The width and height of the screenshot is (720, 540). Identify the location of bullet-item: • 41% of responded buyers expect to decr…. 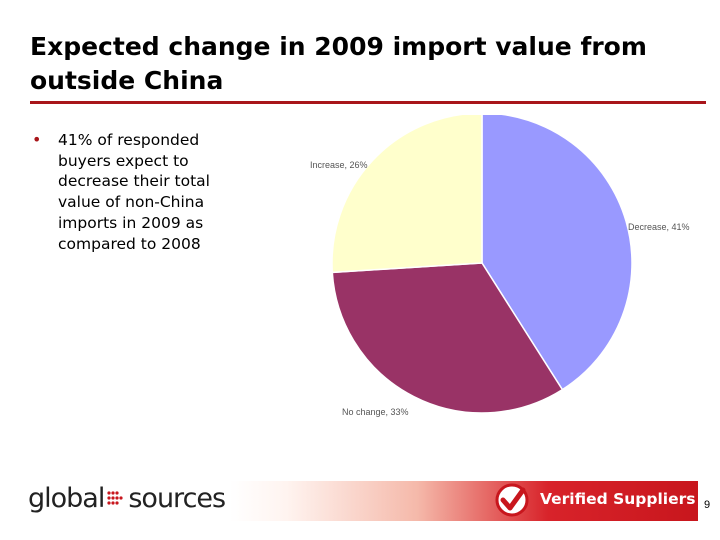
(150, 192).